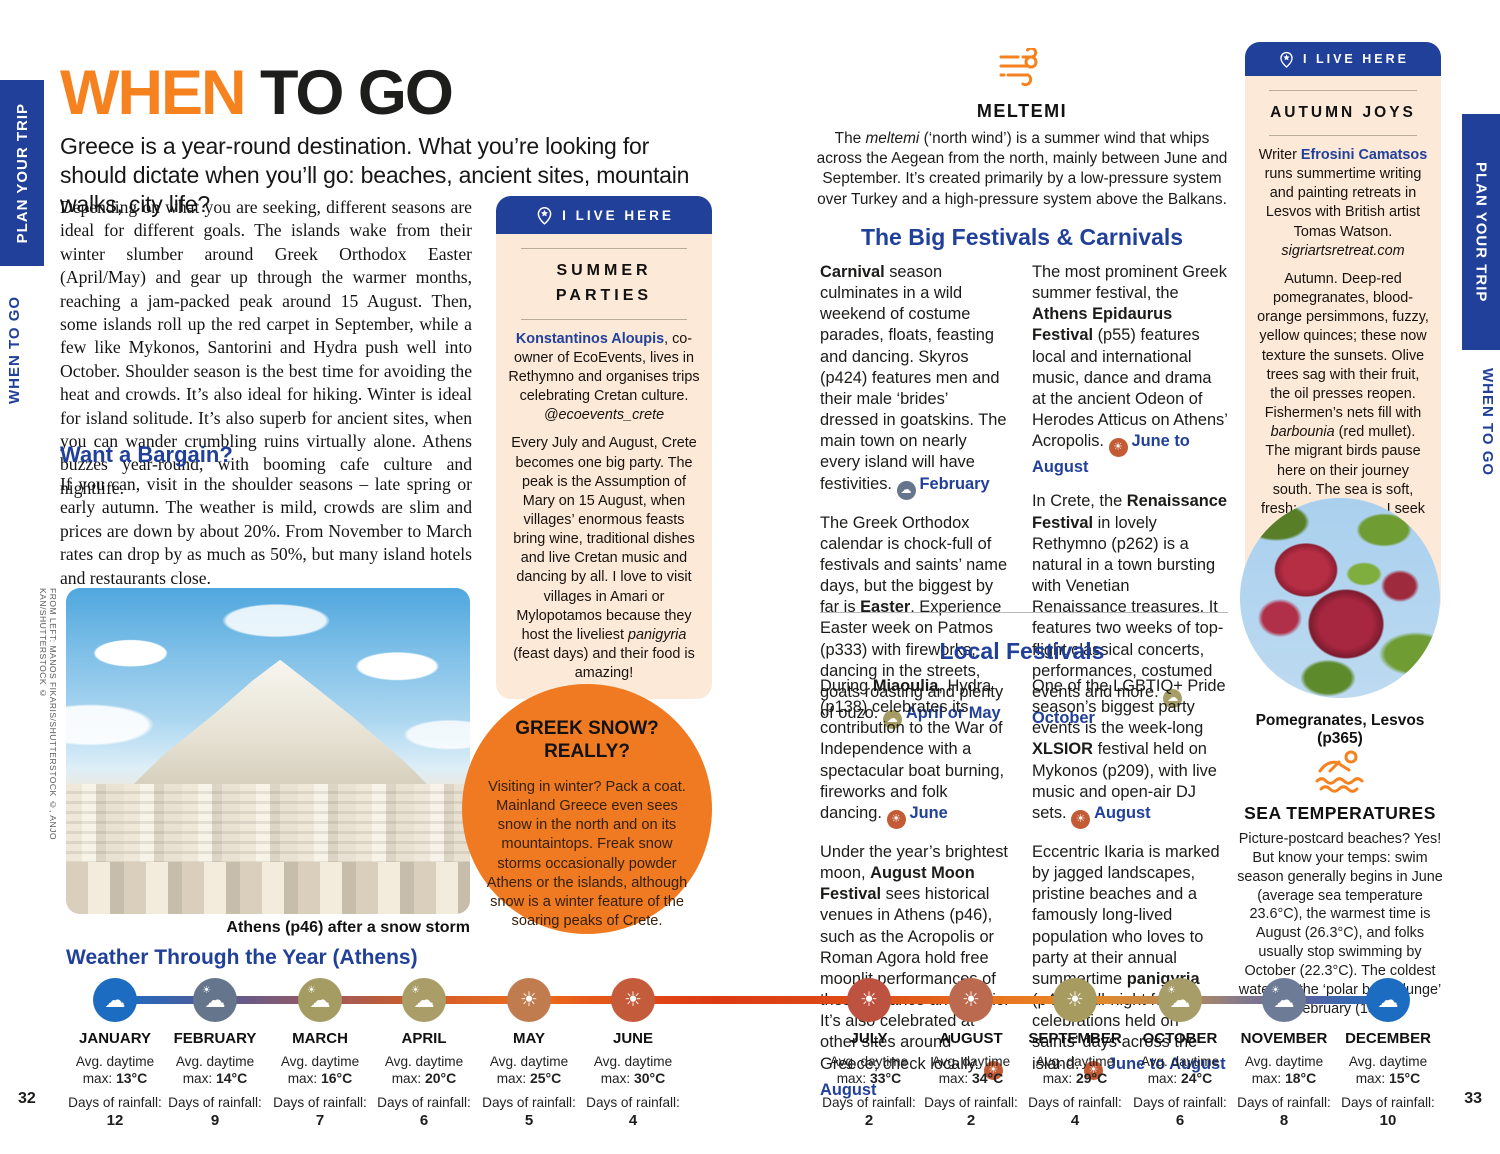  Describe the element at coordinates (1022, 237) in the screenshot. I see `big-festivals-heading: The Big Festivals & Carnivals` at that location.